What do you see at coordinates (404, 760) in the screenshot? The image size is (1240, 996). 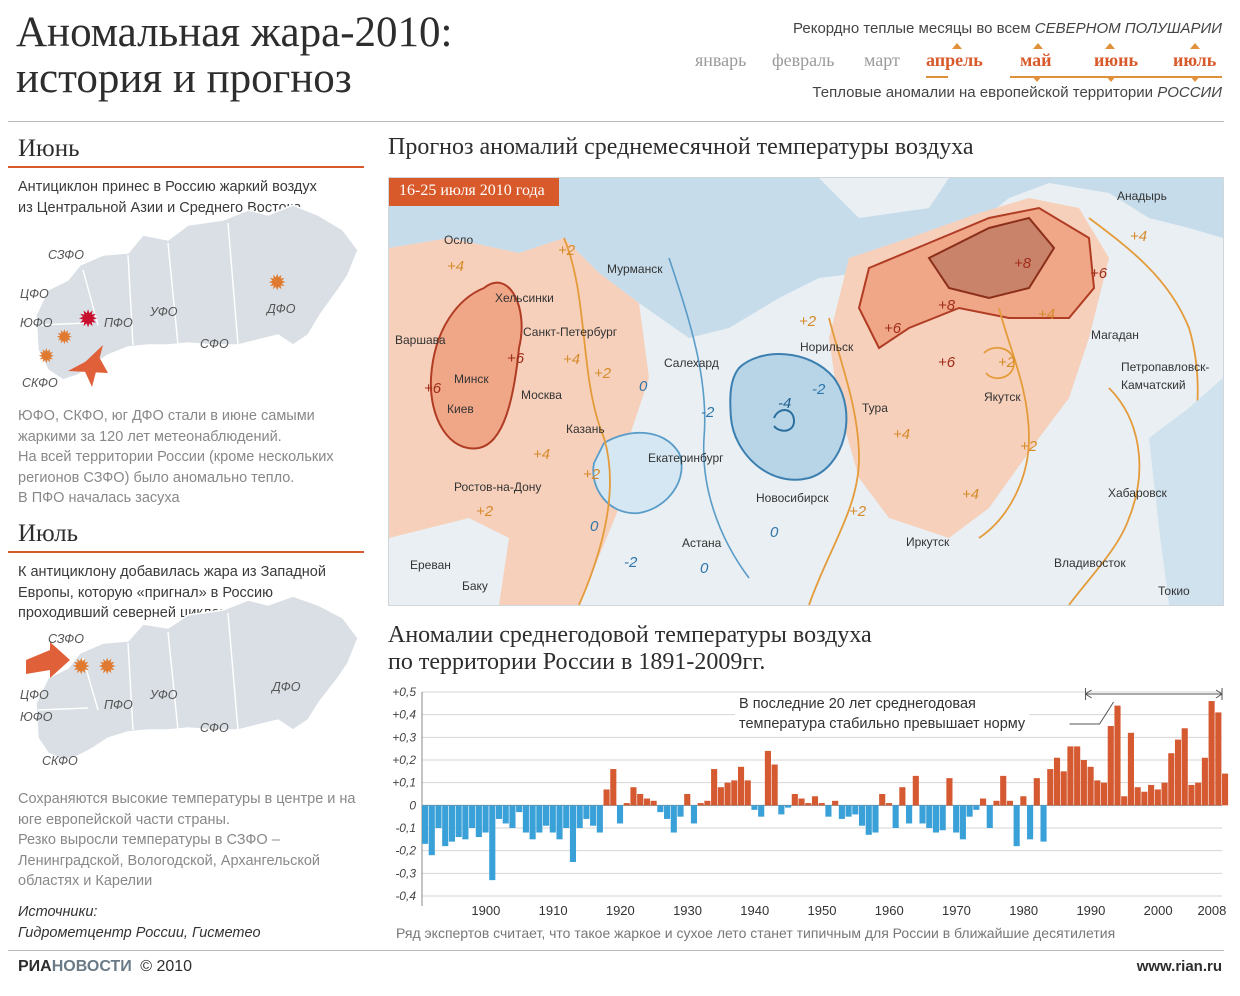 I see `y-tick-label: +0,2` at bounding box center [404, 760].